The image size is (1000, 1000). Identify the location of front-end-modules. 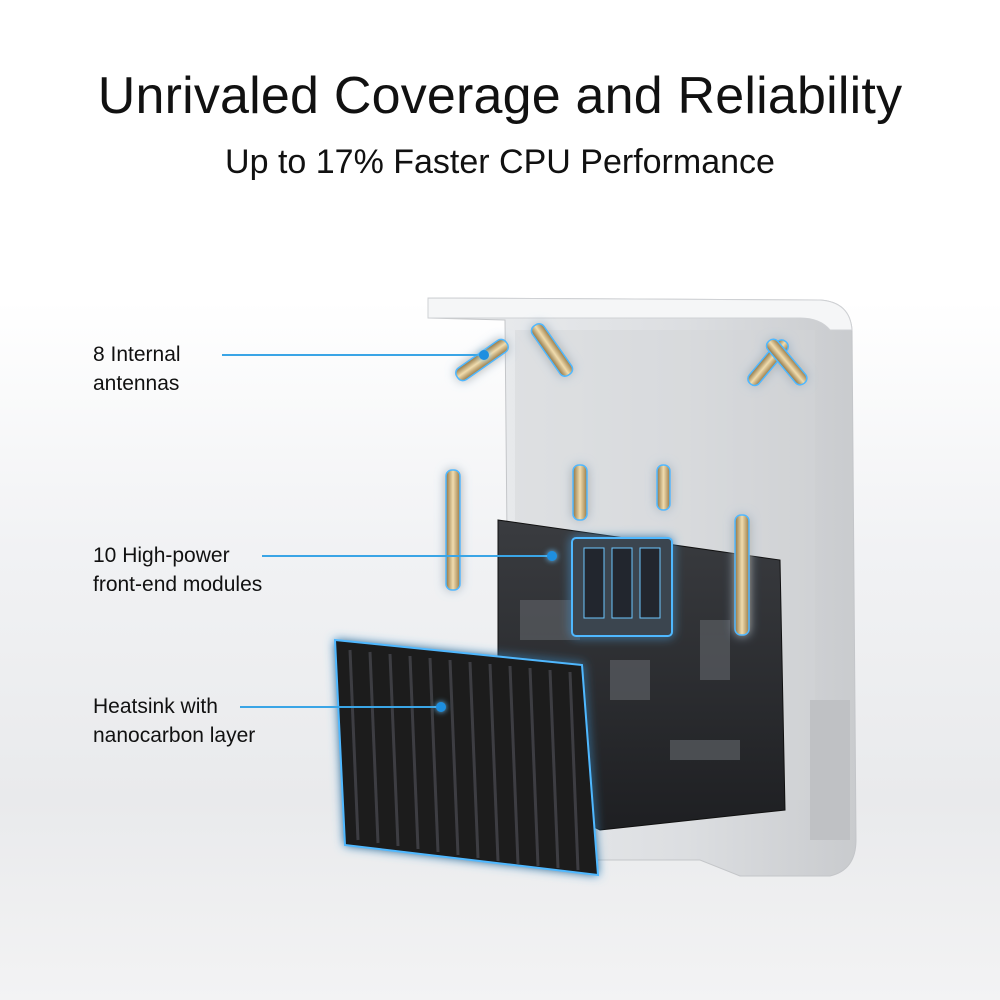
(622, 587).